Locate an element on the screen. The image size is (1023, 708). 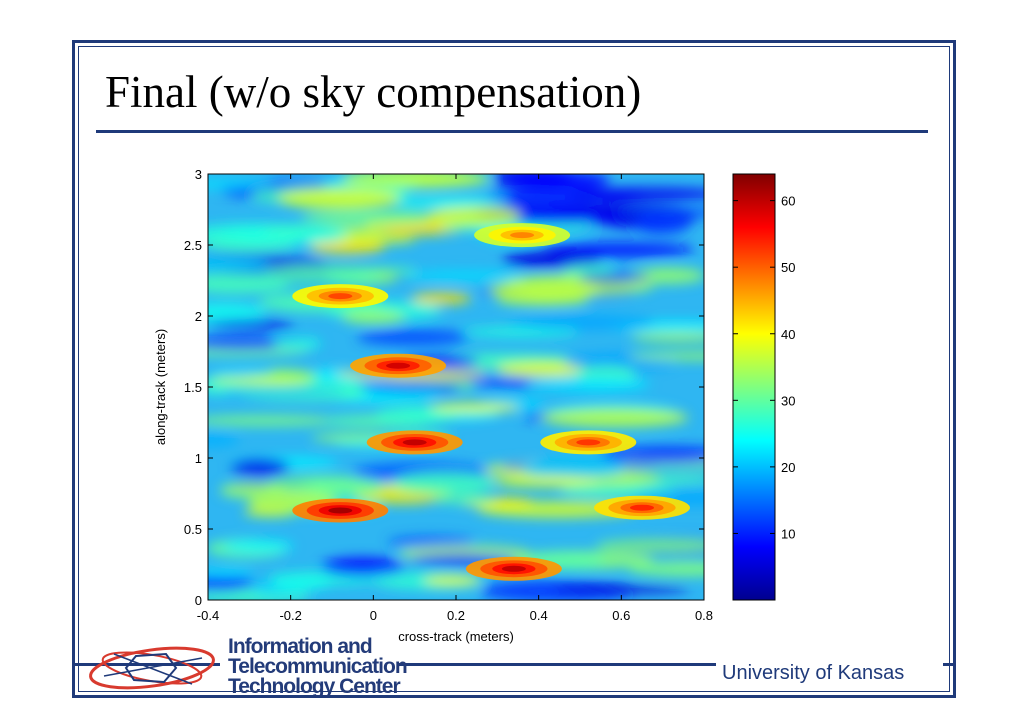
footer-line-left is located at coordinates (146, 664).